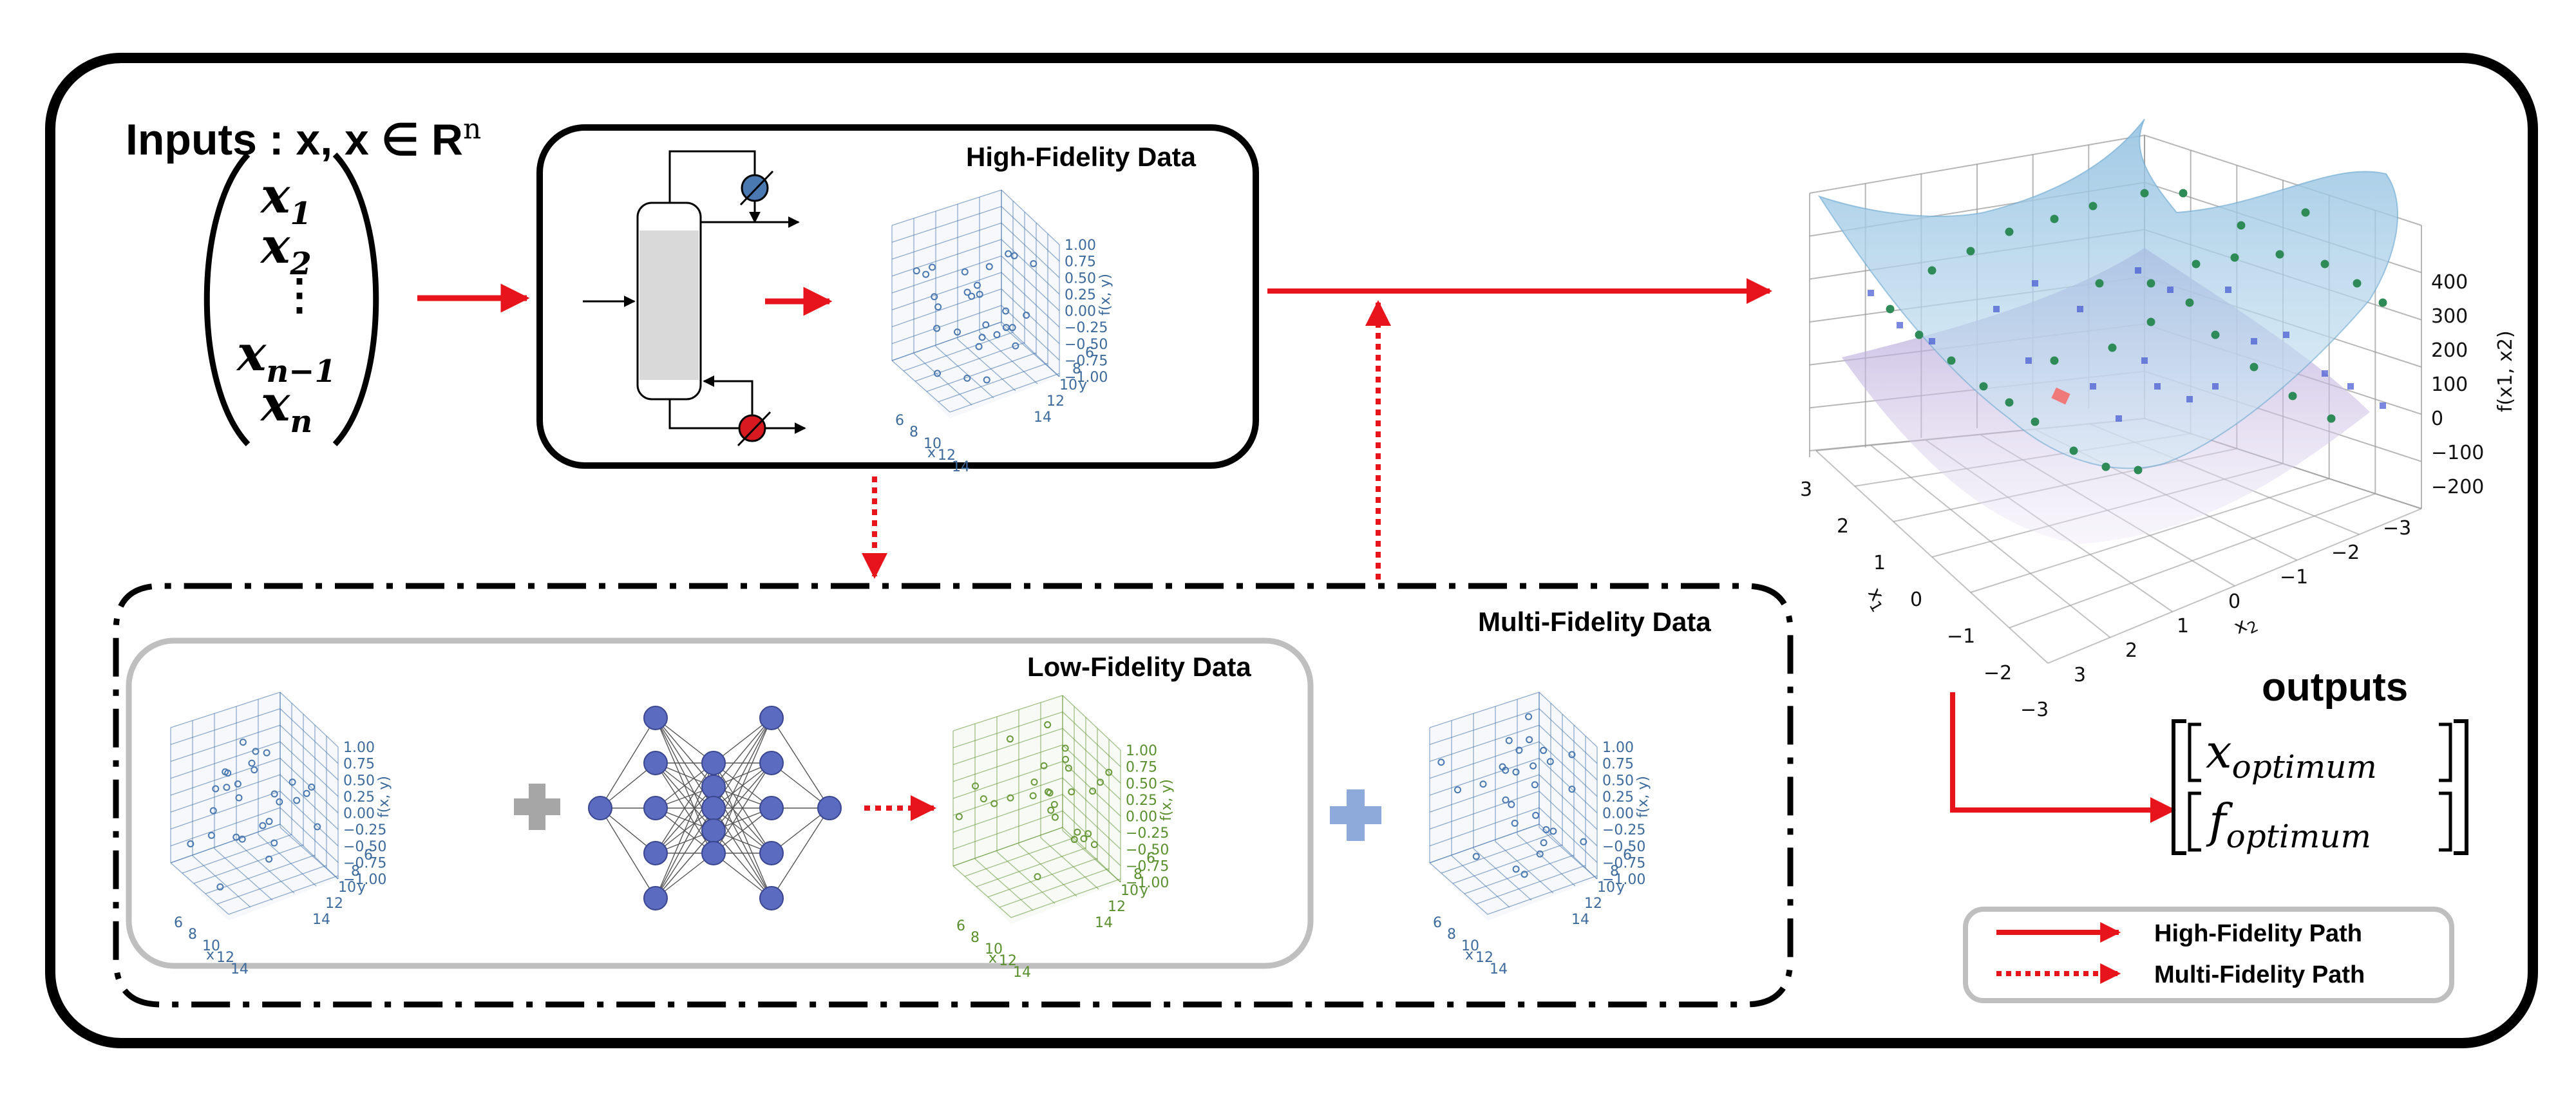 This screenshot has width=2576, height=1103. Describe the element at coordinates (255, 806) in the screenshot. I see `scatter-grid` at that location.